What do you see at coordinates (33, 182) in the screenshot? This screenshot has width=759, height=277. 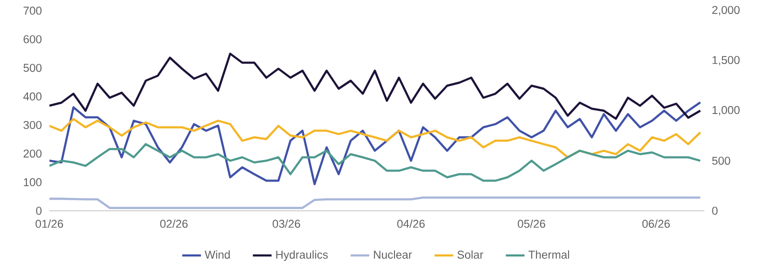 I see `y-tick-label: 100` at bounding box center [33, 182].